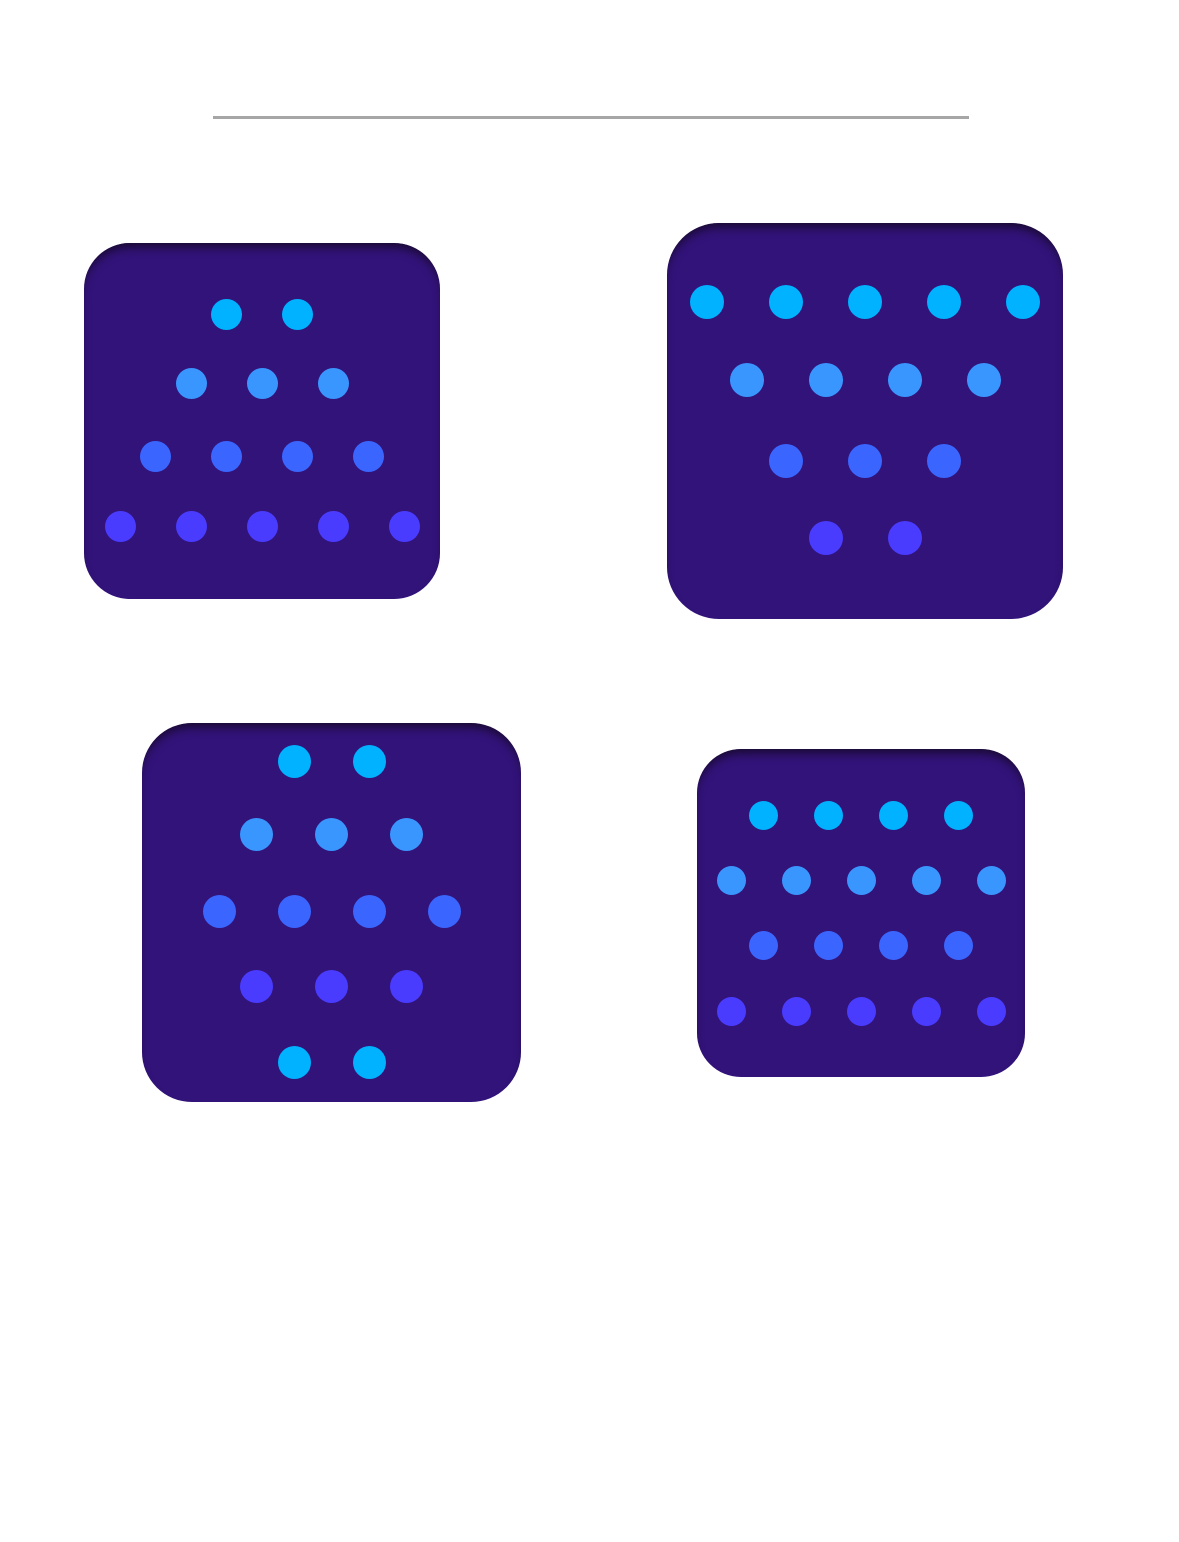  What do you see at coordinates (591, 117) in the screenshot?
I see `horizontal-divider` at bounding box center [591, 117].